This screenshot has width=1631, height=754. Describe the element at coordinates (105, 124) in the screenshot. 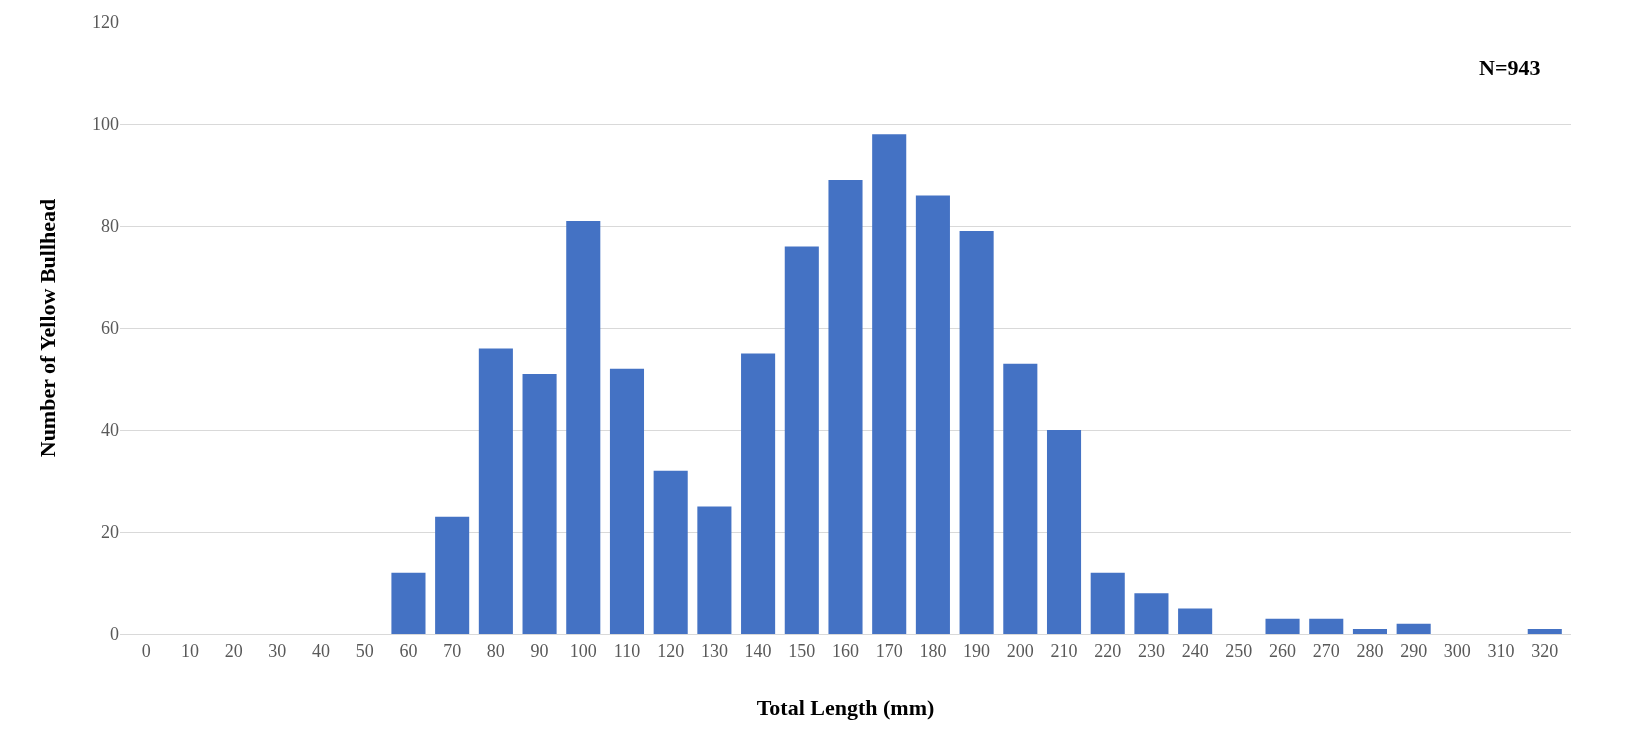

I see `y-tick-label: 100` at that location.